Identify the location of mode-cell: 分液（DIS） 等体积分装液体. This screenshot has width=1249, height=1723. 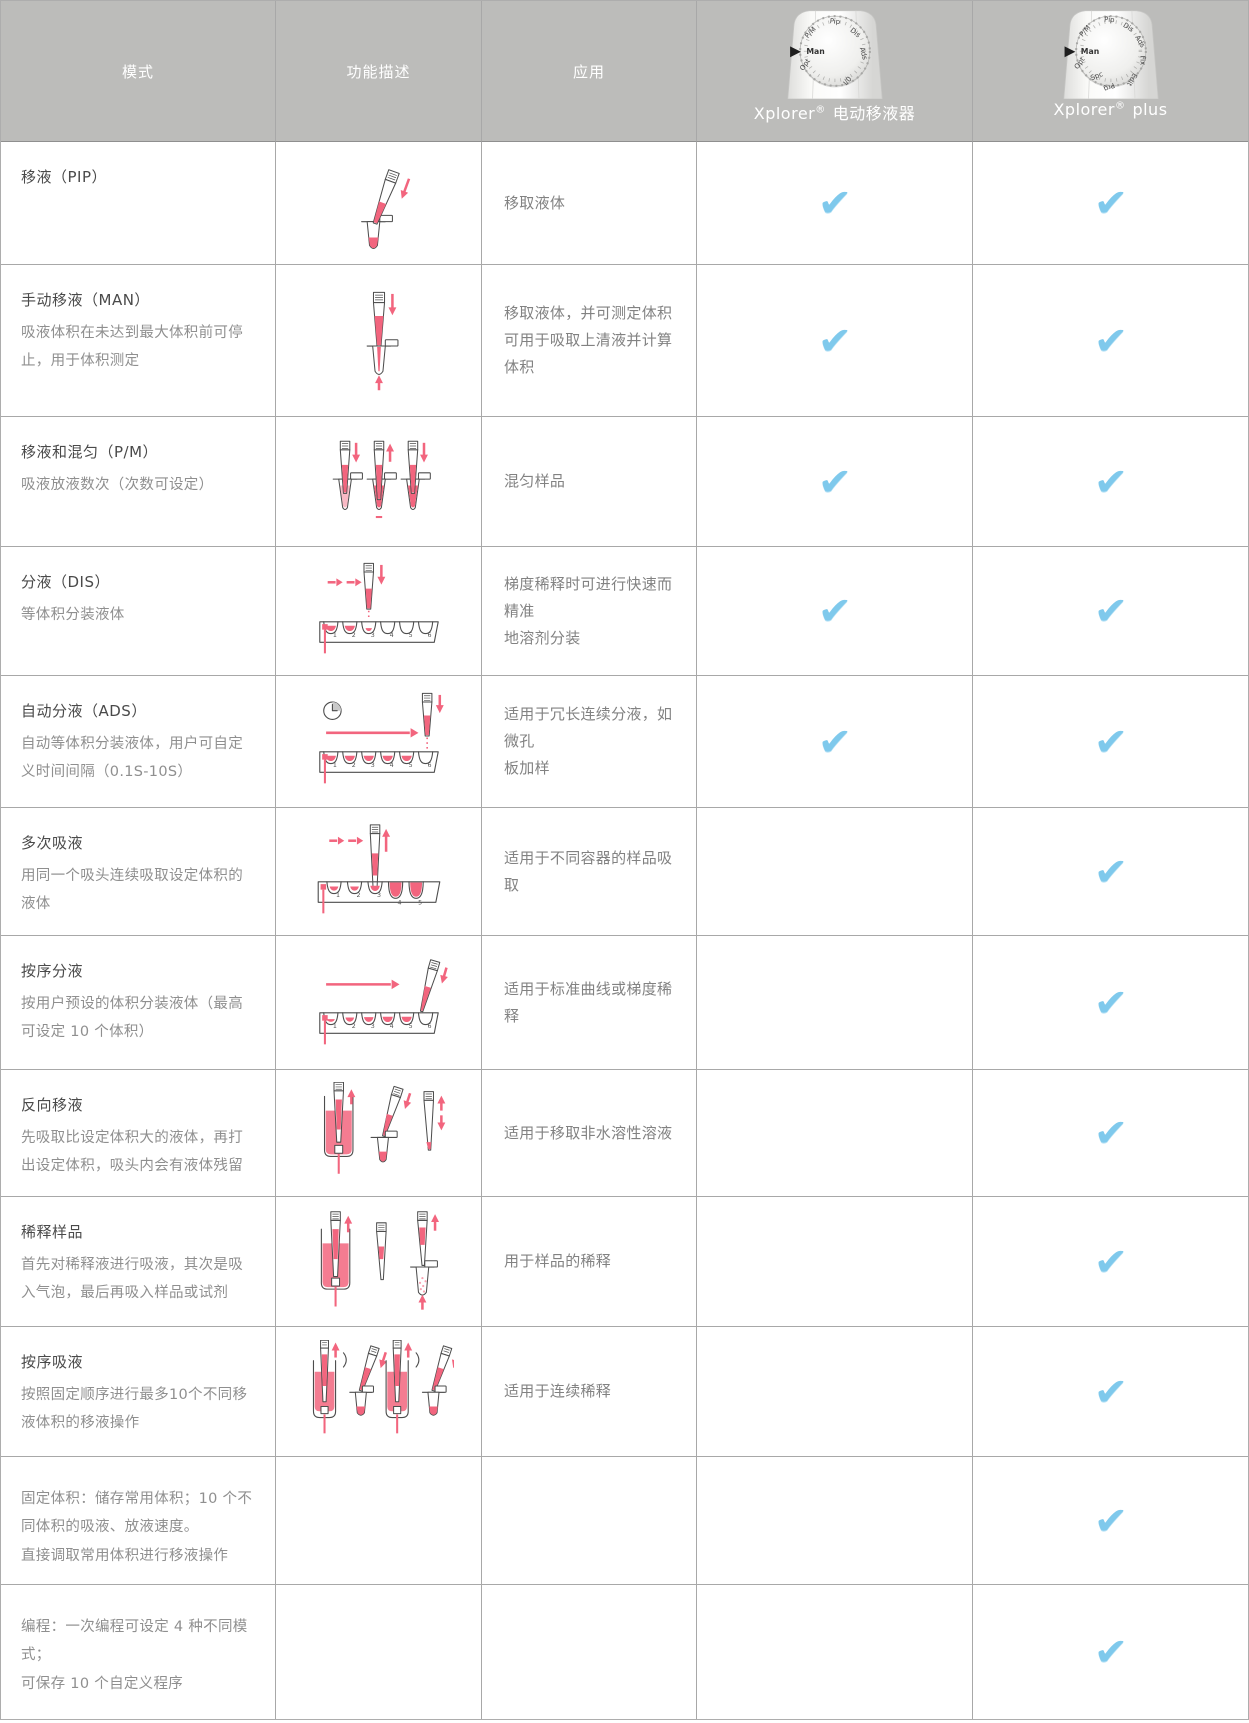
(138, 611).